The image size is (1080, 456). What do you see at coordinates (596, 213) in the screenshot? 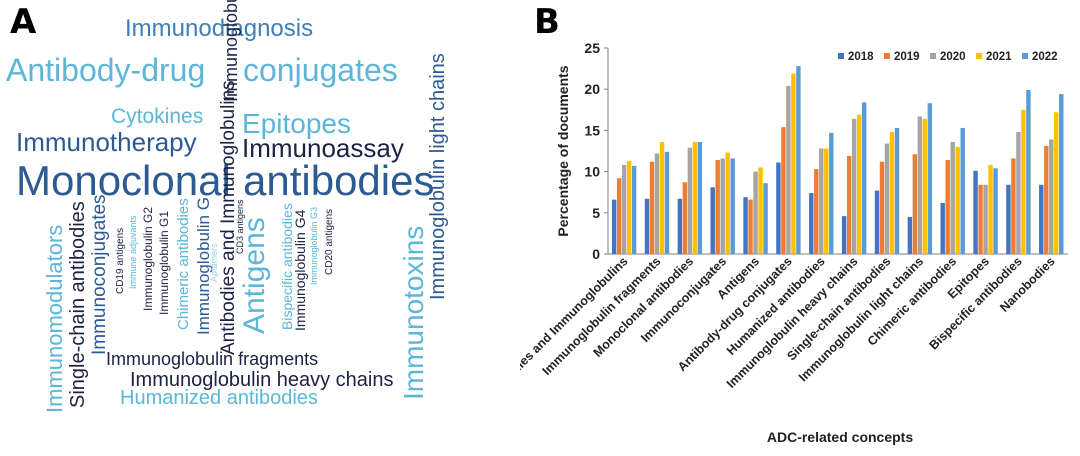
I see `y-tick-label: 5` at bounding box center [596, 213].